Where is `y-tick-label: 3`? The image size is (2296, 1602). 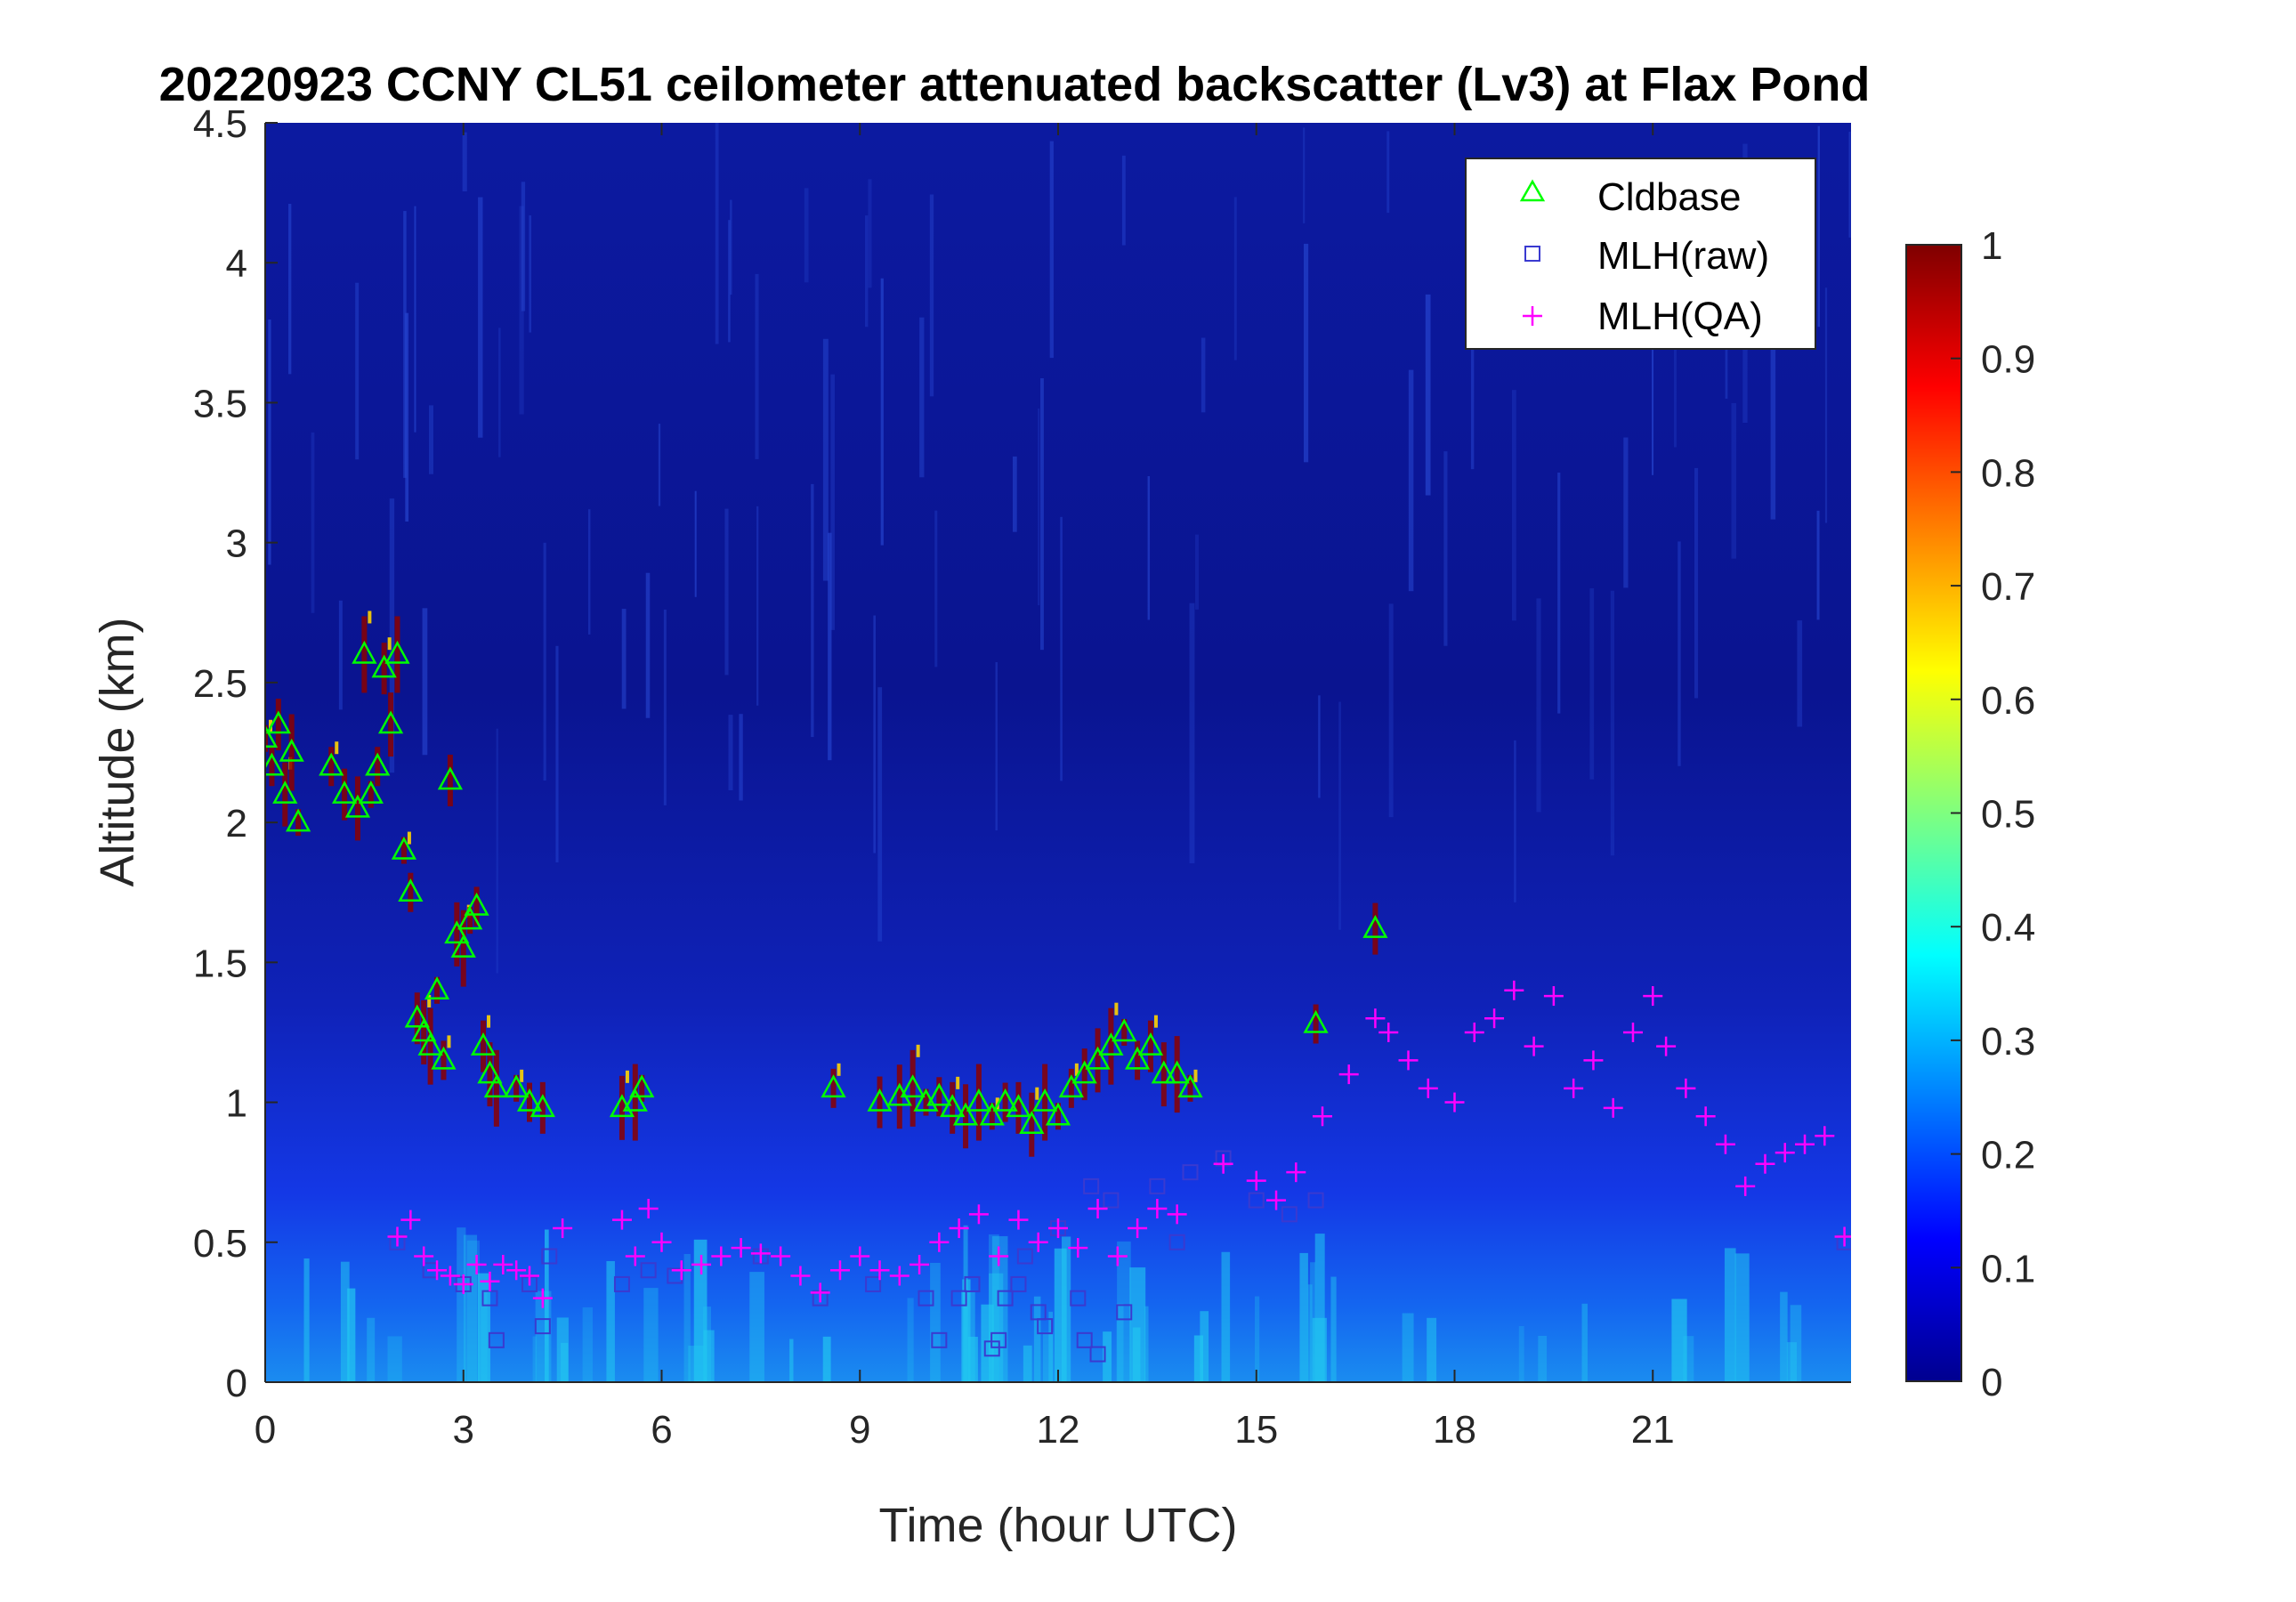
y-tick-label: 3 is located at coordinates (236, 544).